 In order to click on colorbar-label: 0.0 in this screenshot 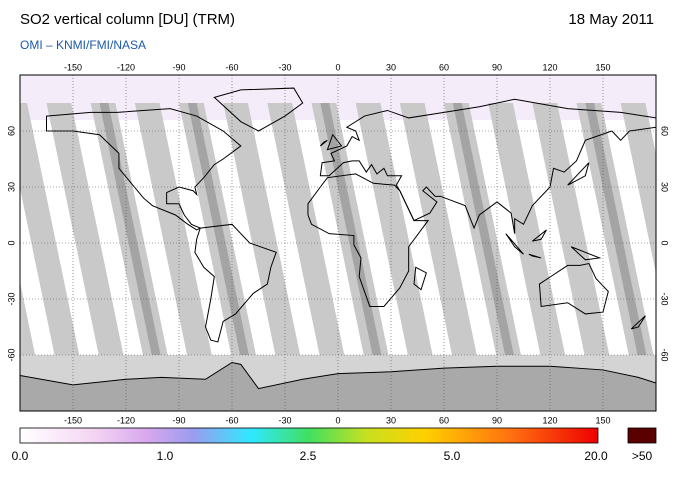, I will do `click(20, 456)`.